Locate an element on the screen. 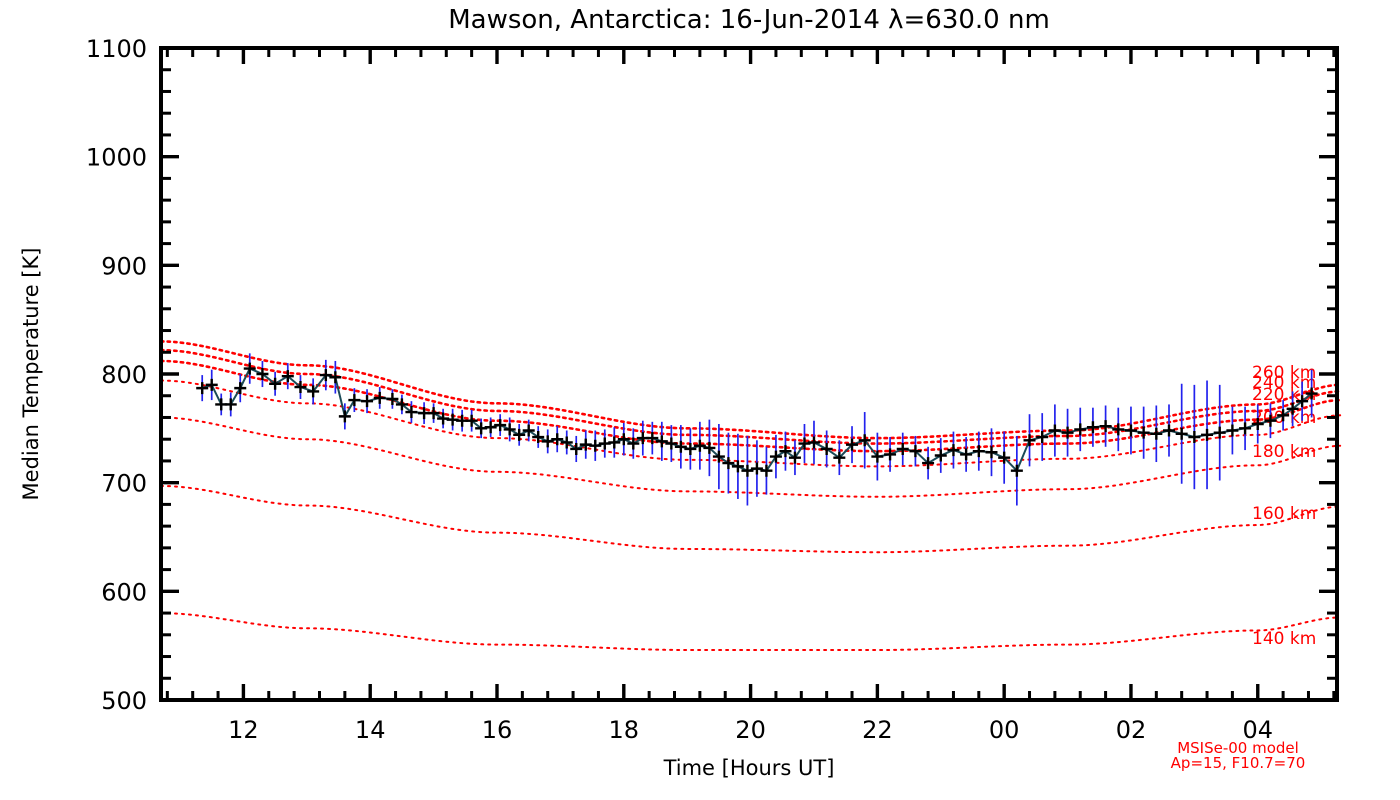  y-tick-label: 500 is located at coordinates (124, 701).